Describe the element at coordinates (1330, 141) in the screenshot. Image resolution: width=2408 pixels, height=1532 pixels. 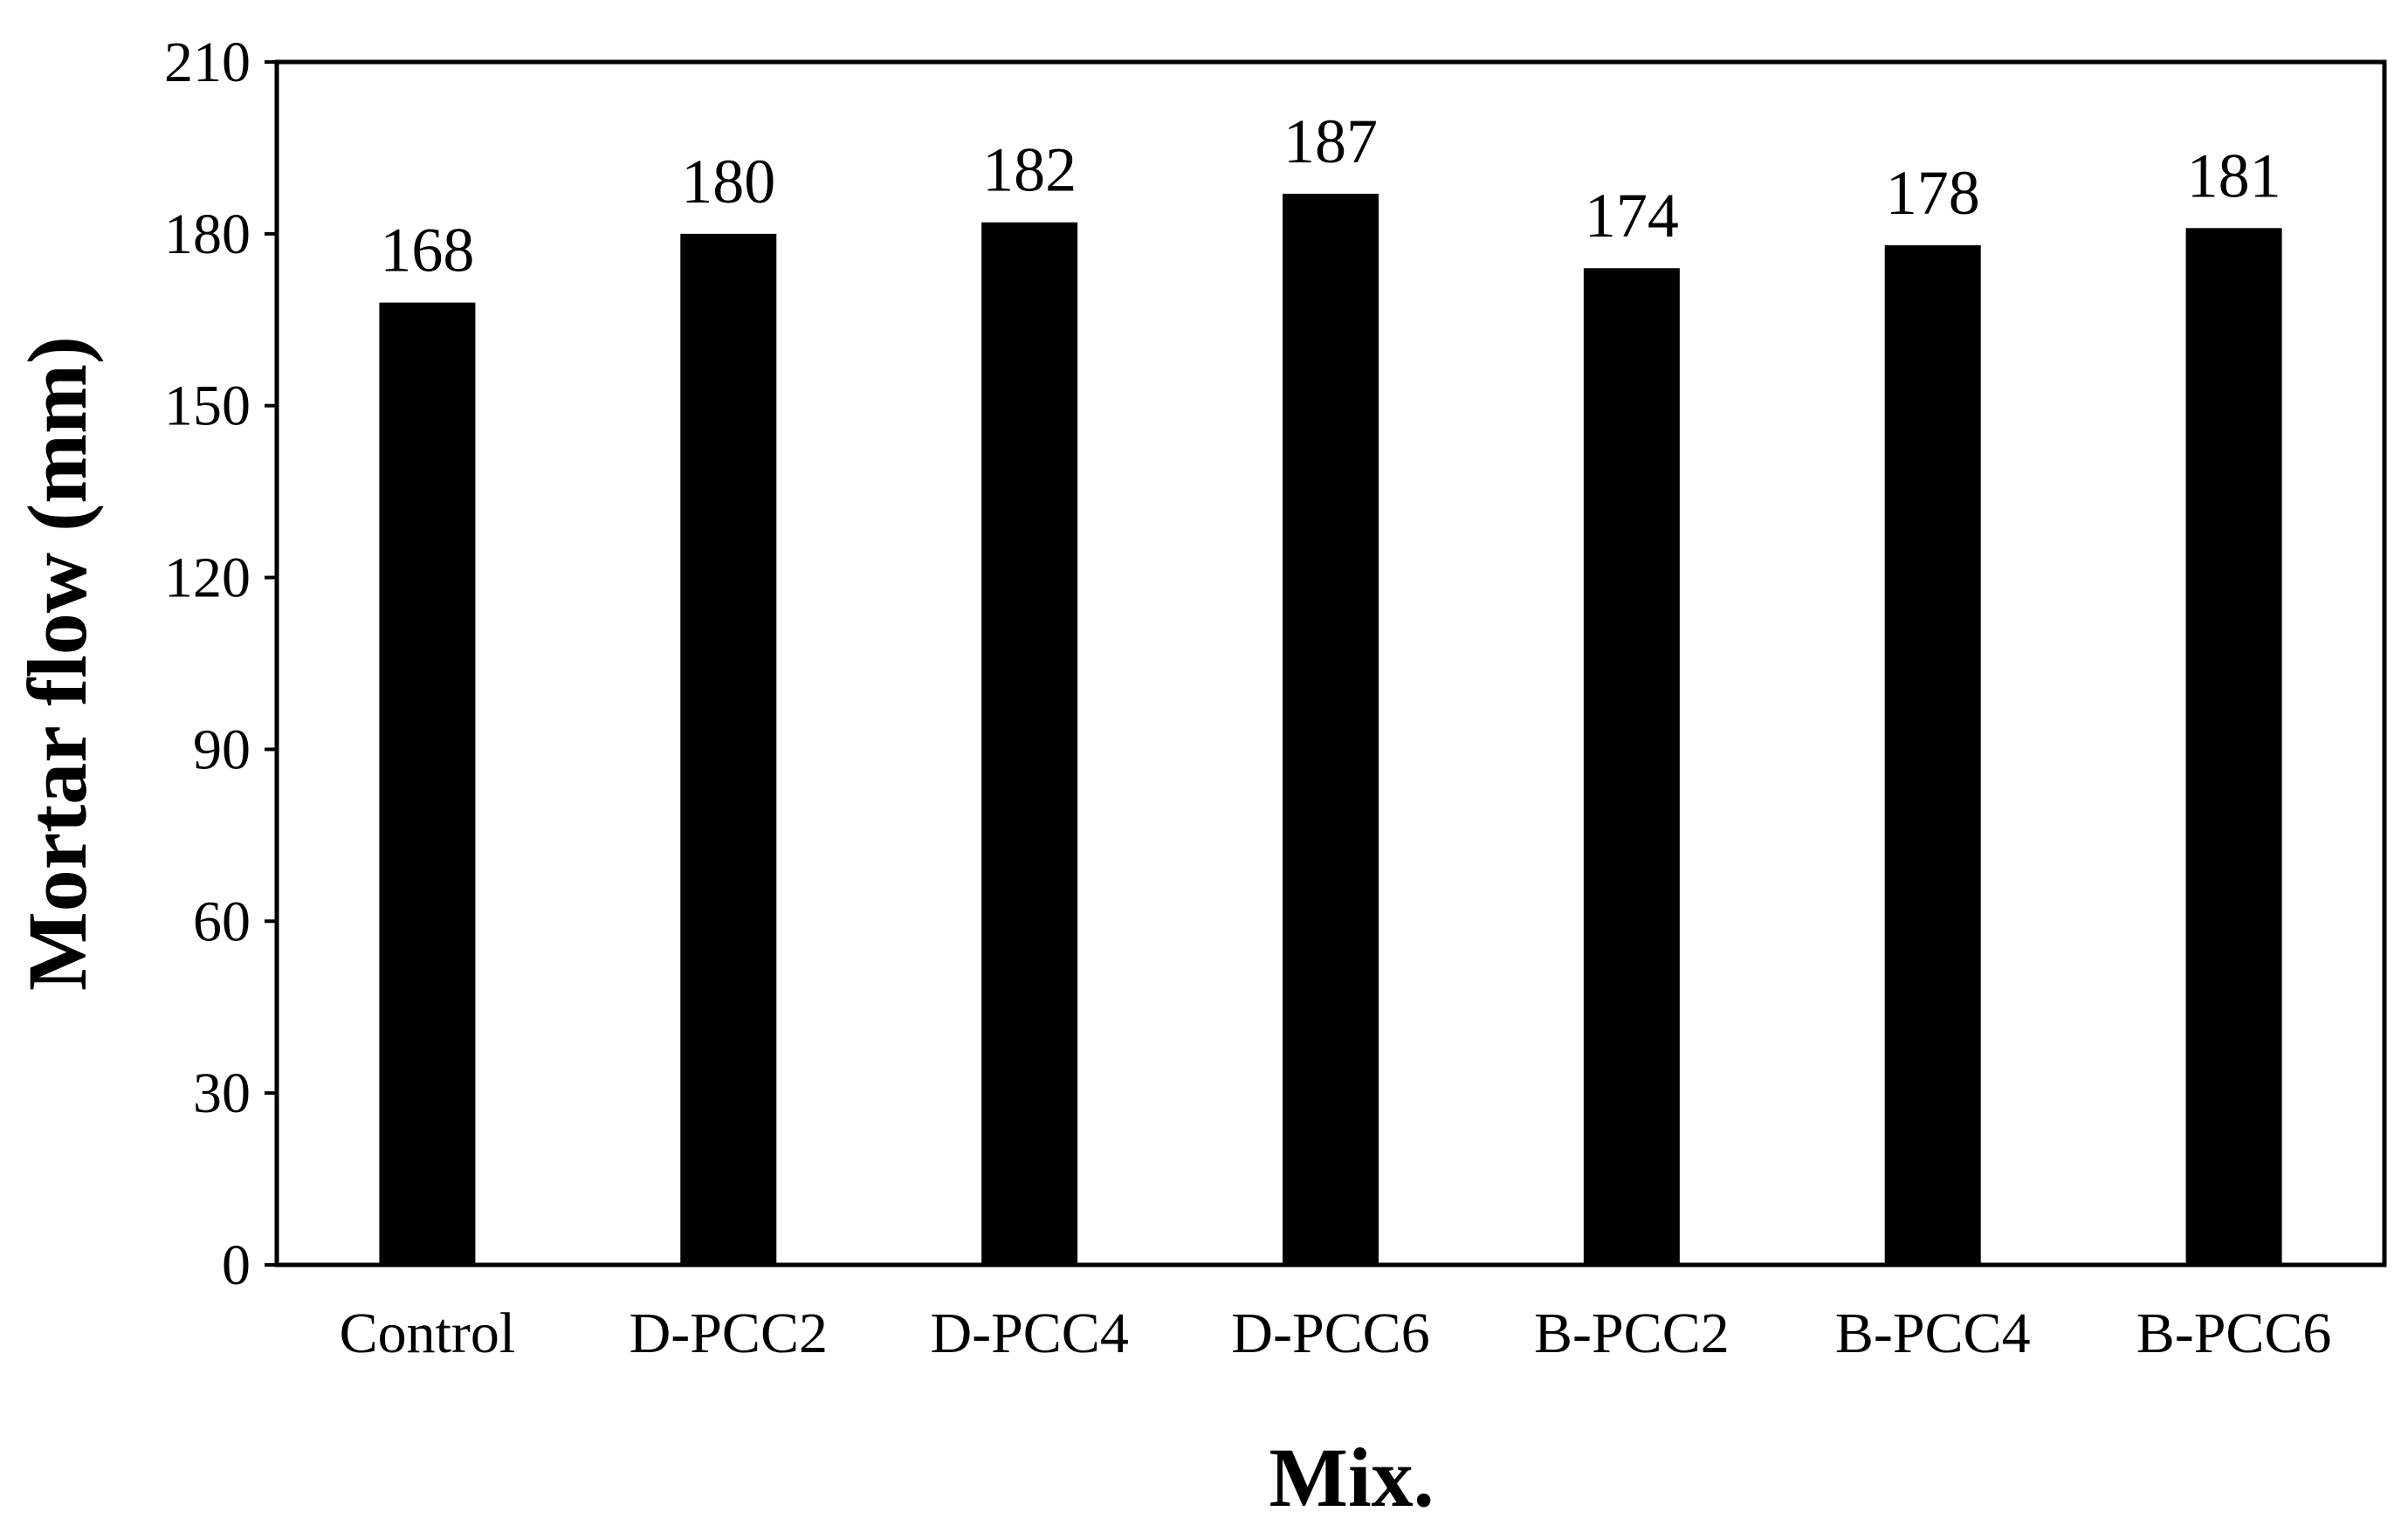
I see `bar-value-label: 187` at that location.